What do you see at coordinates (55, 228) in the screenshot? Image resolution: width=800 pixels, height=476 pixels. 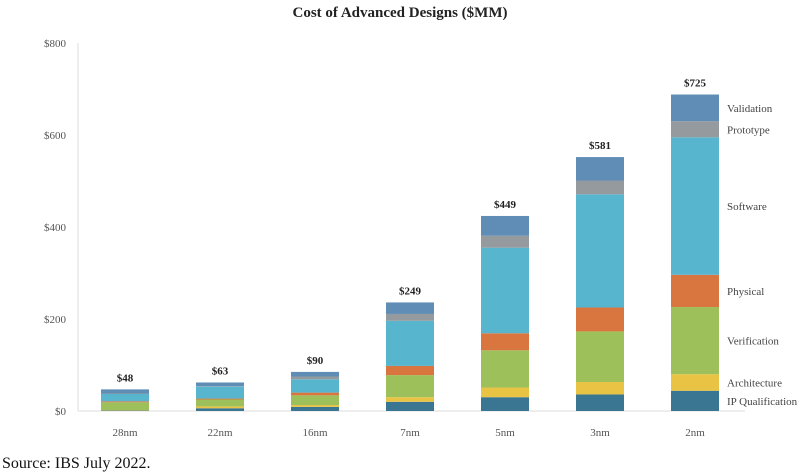 I see `y-tick-label: $400` at bounding box center [55, 228].